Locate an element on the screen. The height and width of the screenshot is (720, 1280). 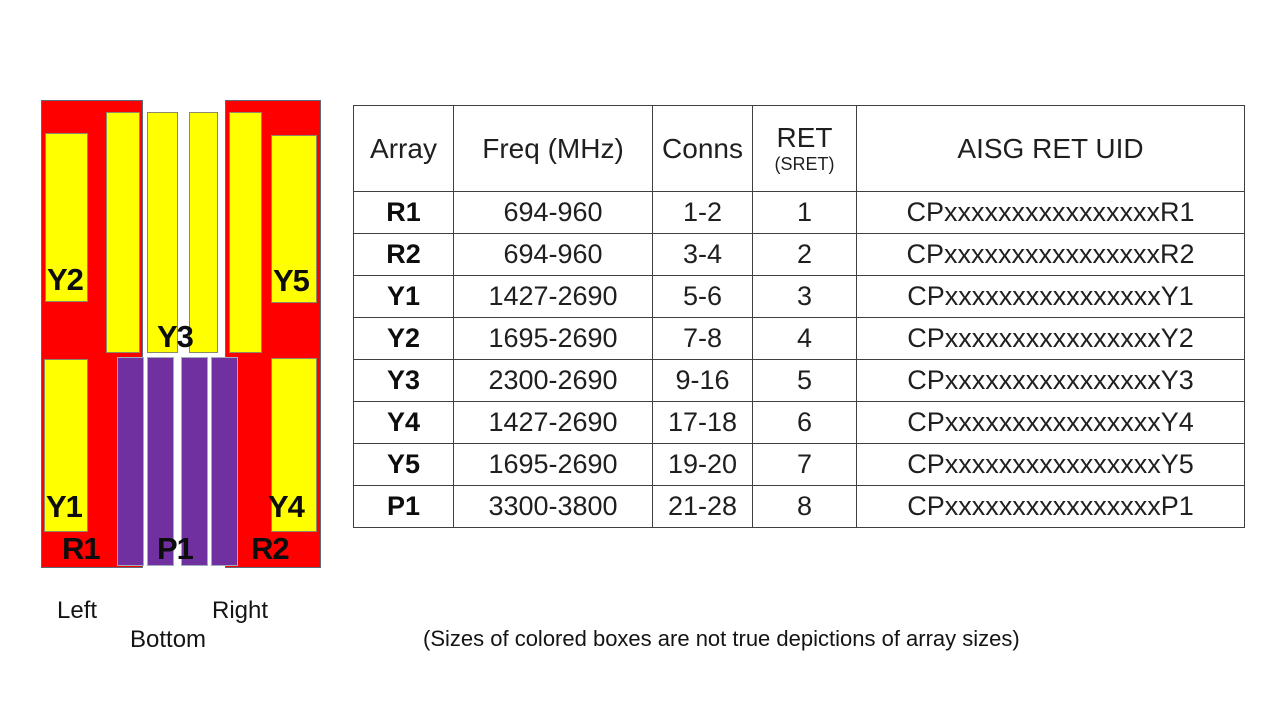
array-cell: Y2 is located at coordinates (403, 338).